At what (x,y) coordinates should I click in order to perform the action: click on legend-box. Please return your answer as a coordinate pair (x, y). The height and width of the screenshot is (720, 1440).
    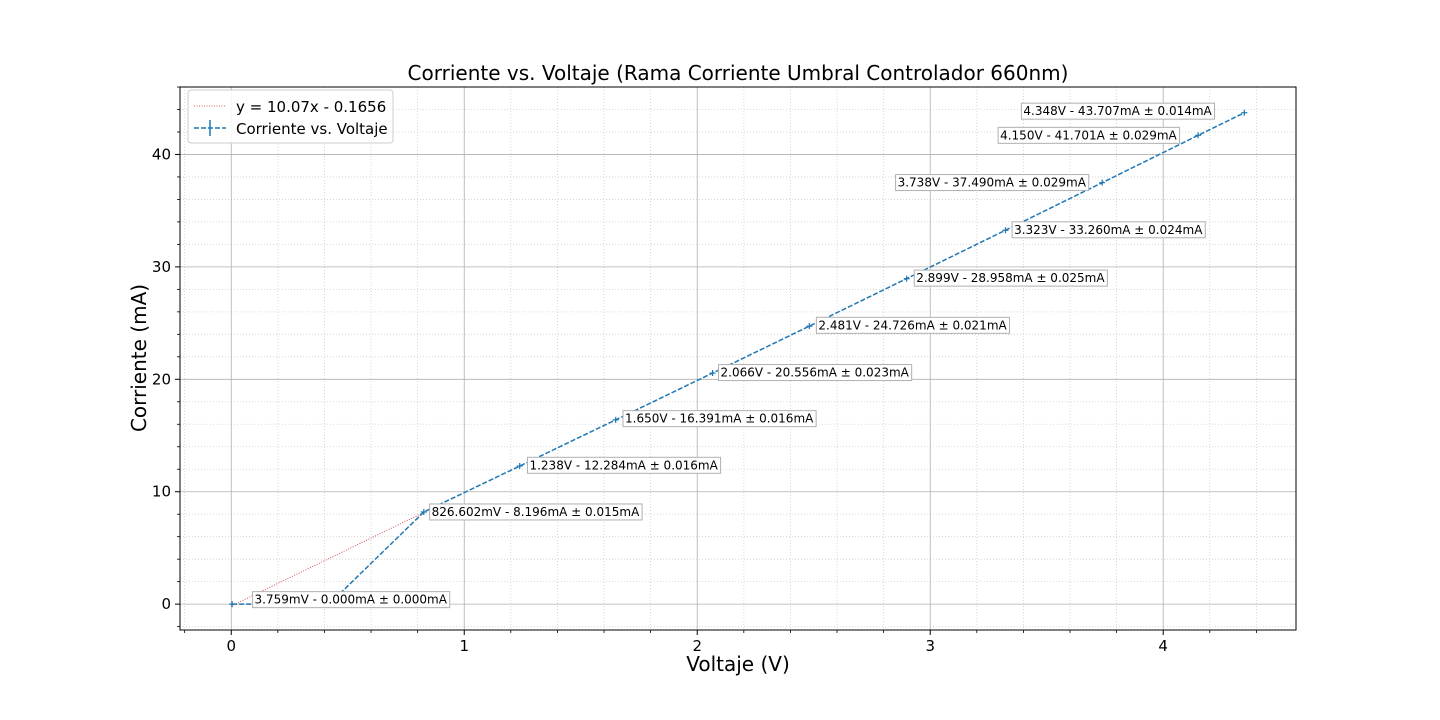
    Looking at the image, I should click on (290, 116).